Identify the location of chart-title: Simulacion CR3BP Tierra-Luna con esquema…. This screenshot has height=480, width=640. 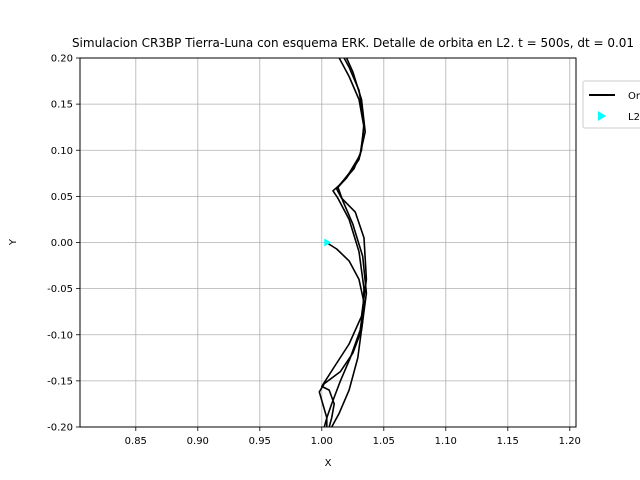
(353, 43).